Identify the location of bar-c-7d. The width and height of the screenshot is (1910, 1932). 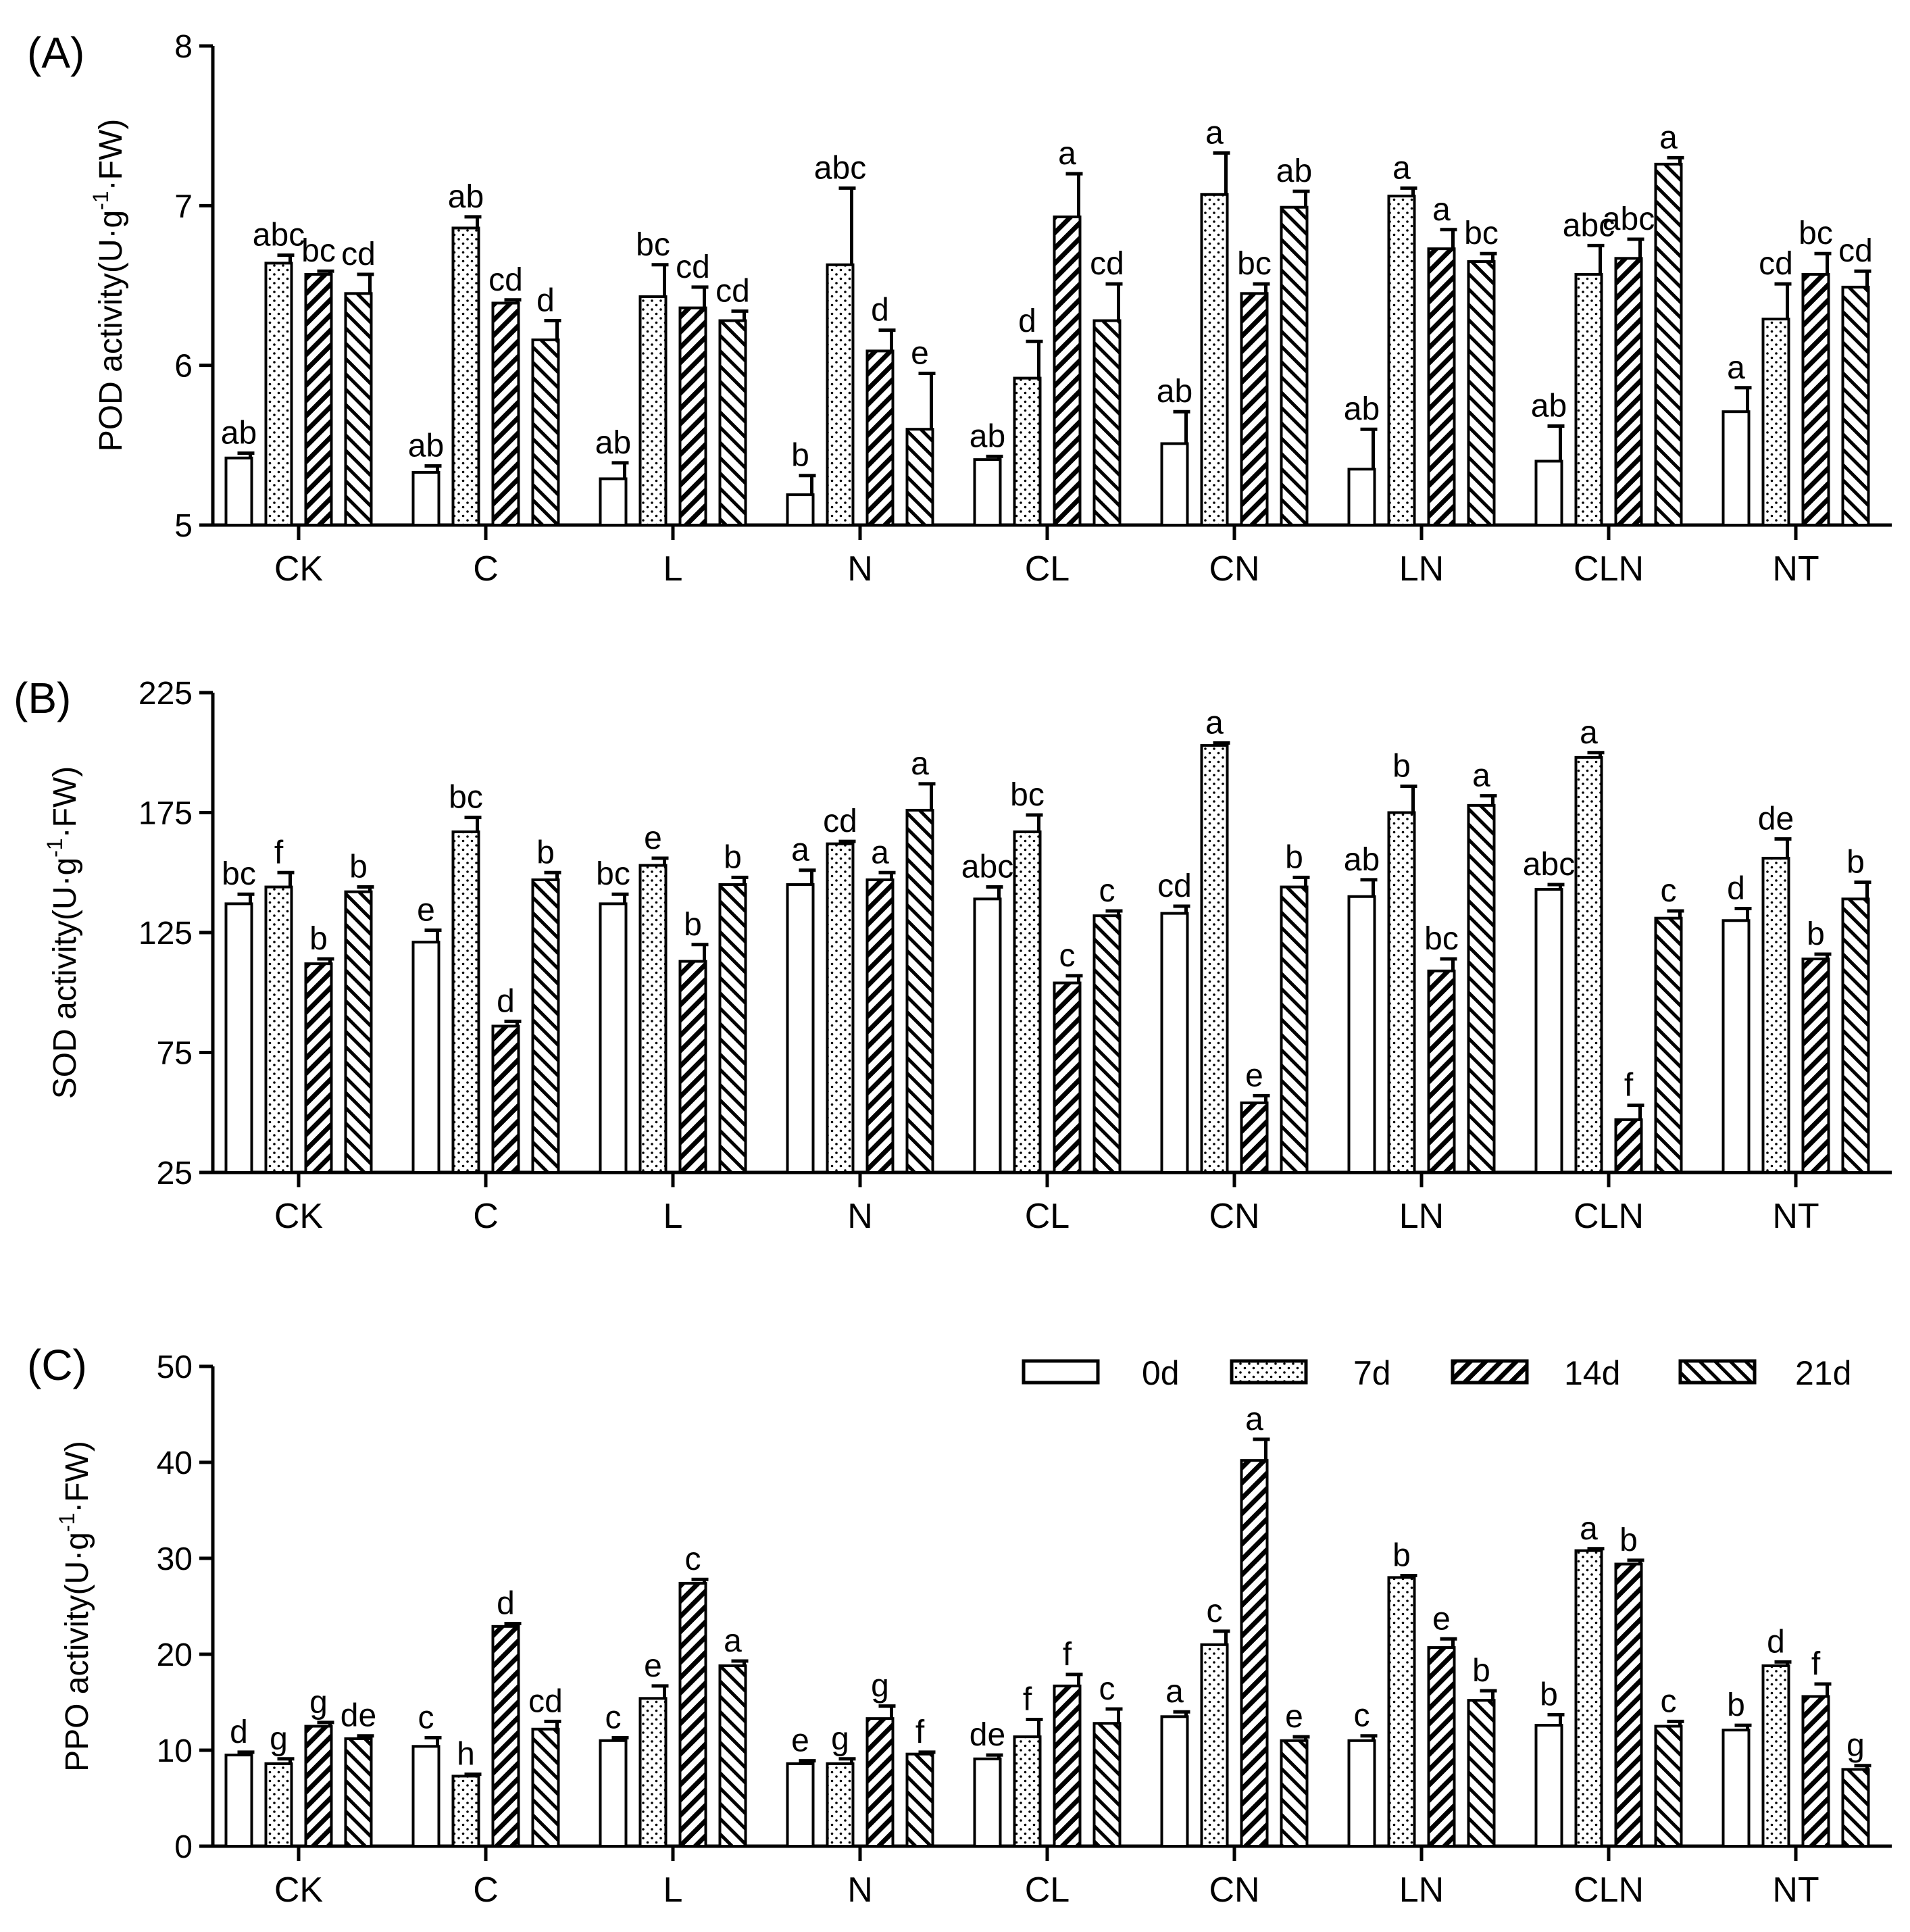
(466, 1002).